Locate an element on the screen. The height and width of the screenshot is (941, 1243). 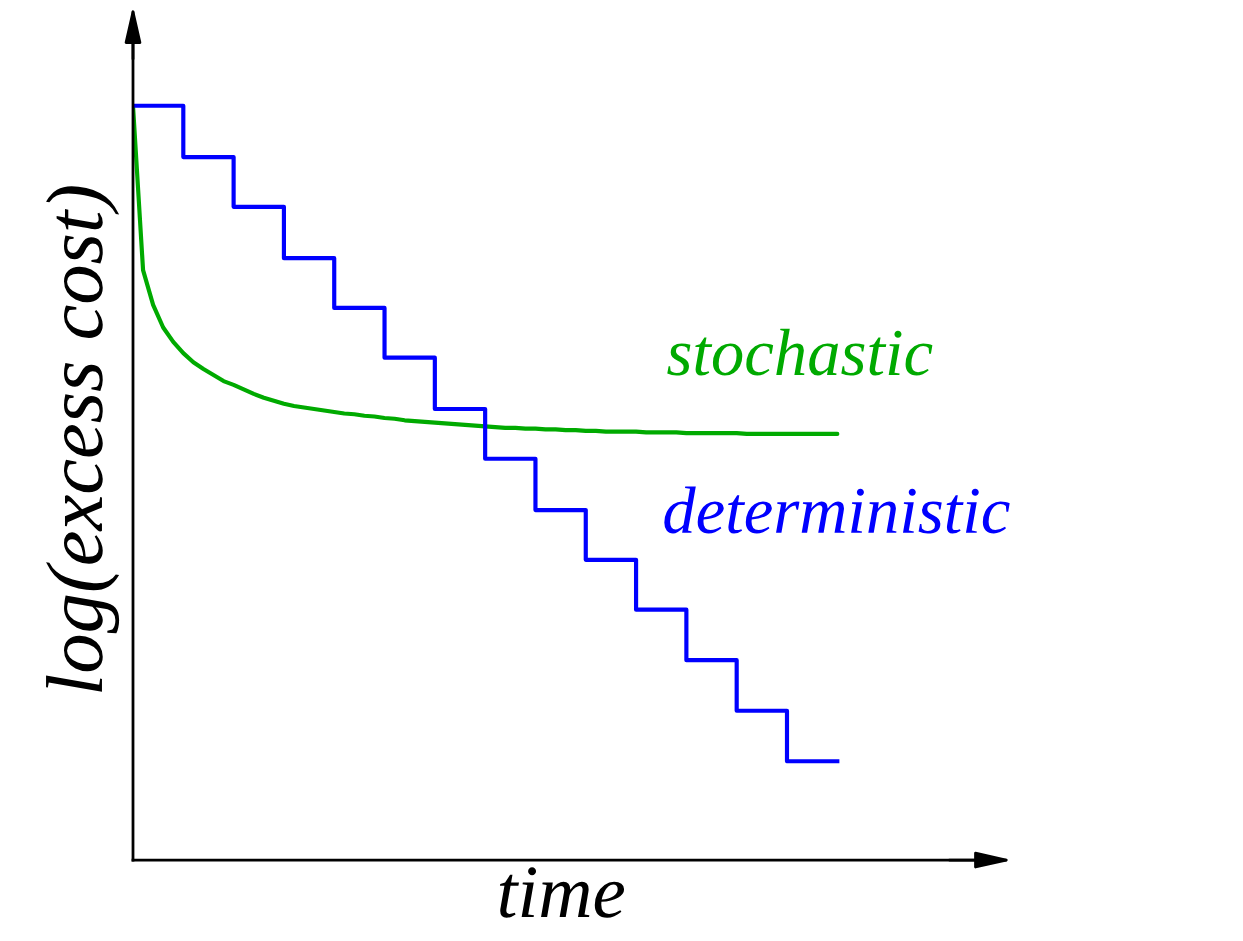
y-axis-title: log(excess cost) is located at coordinates (83, 439).